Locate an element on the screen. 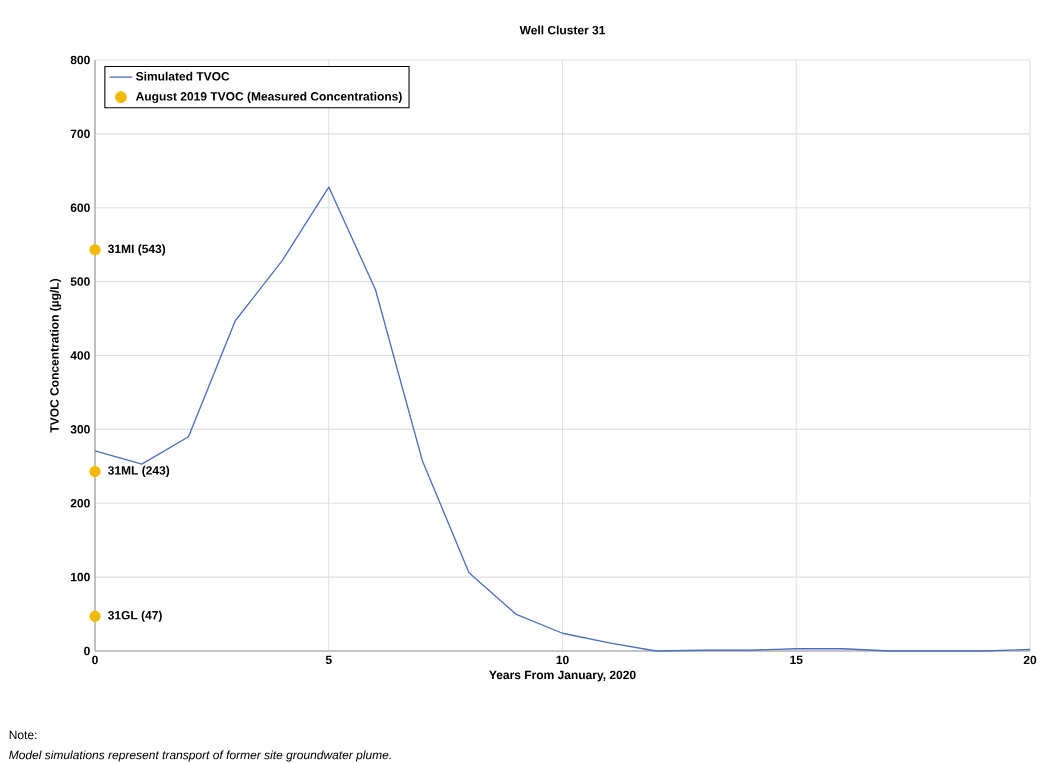 Image resolution: width=1045 pixels, height=763 pixels. y-tick-label: 600 is located at coordinates (80, 207).